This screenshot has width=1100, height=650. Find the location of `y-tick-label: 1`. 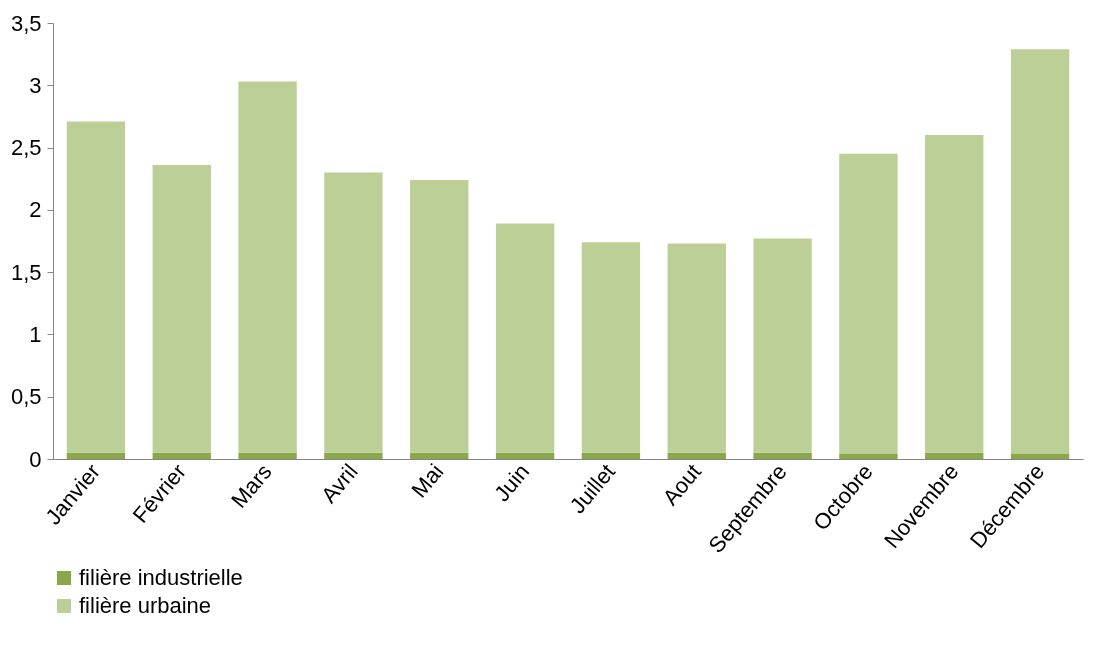

y-tick-label: 1 is located at coordinates (35, 334).